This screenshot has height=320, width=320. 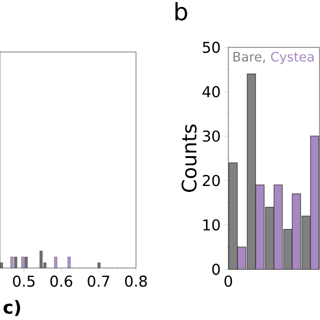 I want to click on y-tick-label: 40, so click(x=211, y=92).